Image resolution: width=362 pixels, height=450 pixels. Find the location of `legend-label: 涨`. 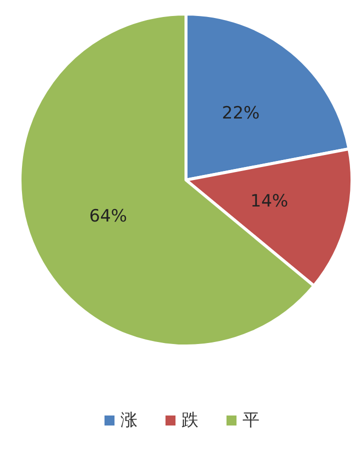

legend-label: 涨 is located at coordinates (129, 420).